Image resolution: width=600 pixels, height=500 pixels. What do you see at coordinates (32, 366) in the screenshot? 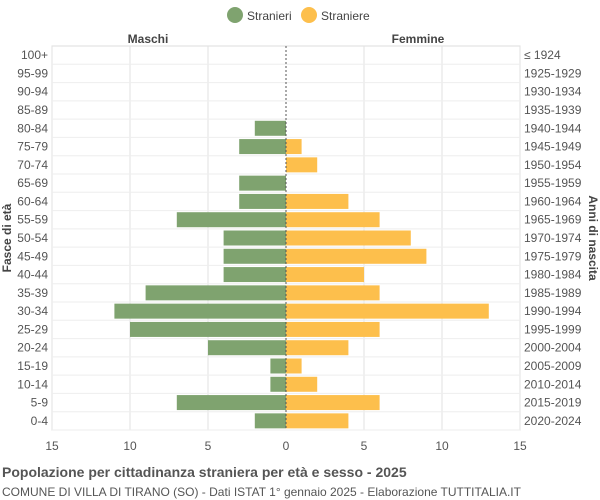
I see `age-label: 15-19` at bounding box center [32, 366].